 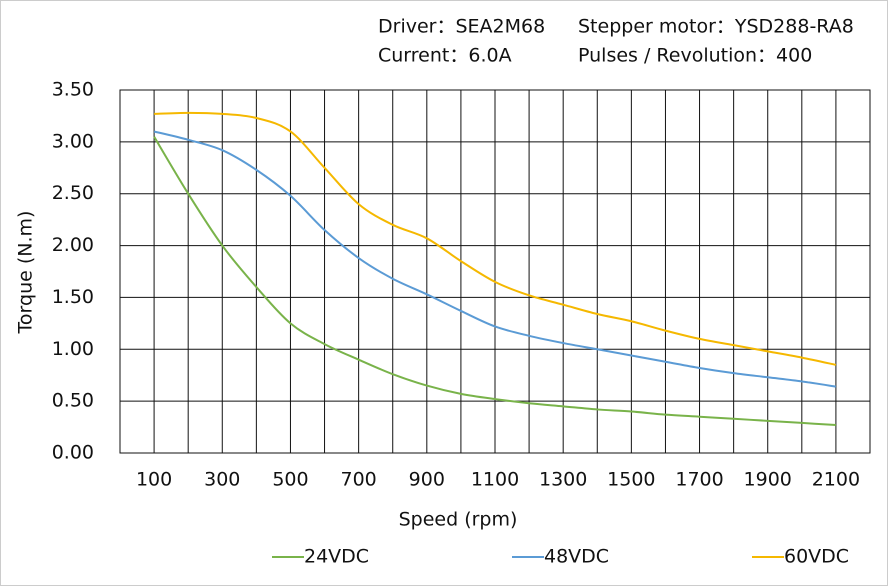 What do you see at coordinates (563, 480) in the screenshot?
I see `x-tick-label: 1300` at bounding box center [563, 480].